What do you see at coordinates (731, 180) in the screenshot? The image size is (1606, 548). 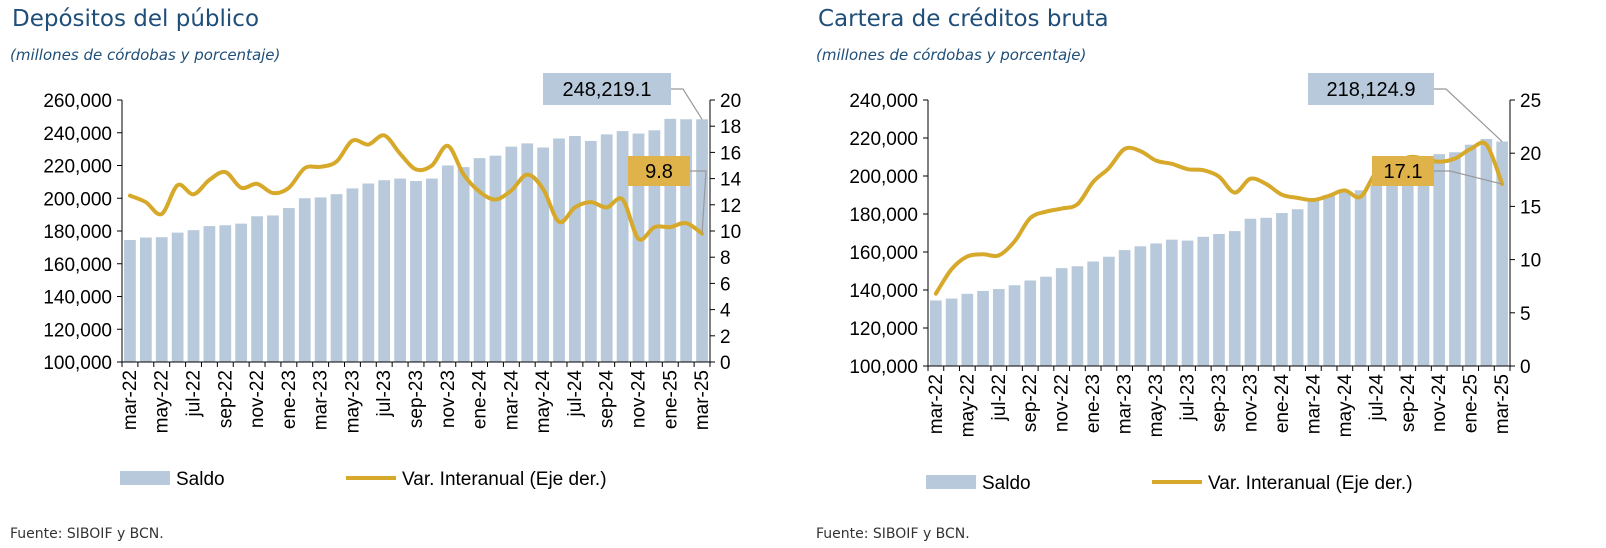 I see `right-axis-tick-label: 14` at bounding box center [731, 180].